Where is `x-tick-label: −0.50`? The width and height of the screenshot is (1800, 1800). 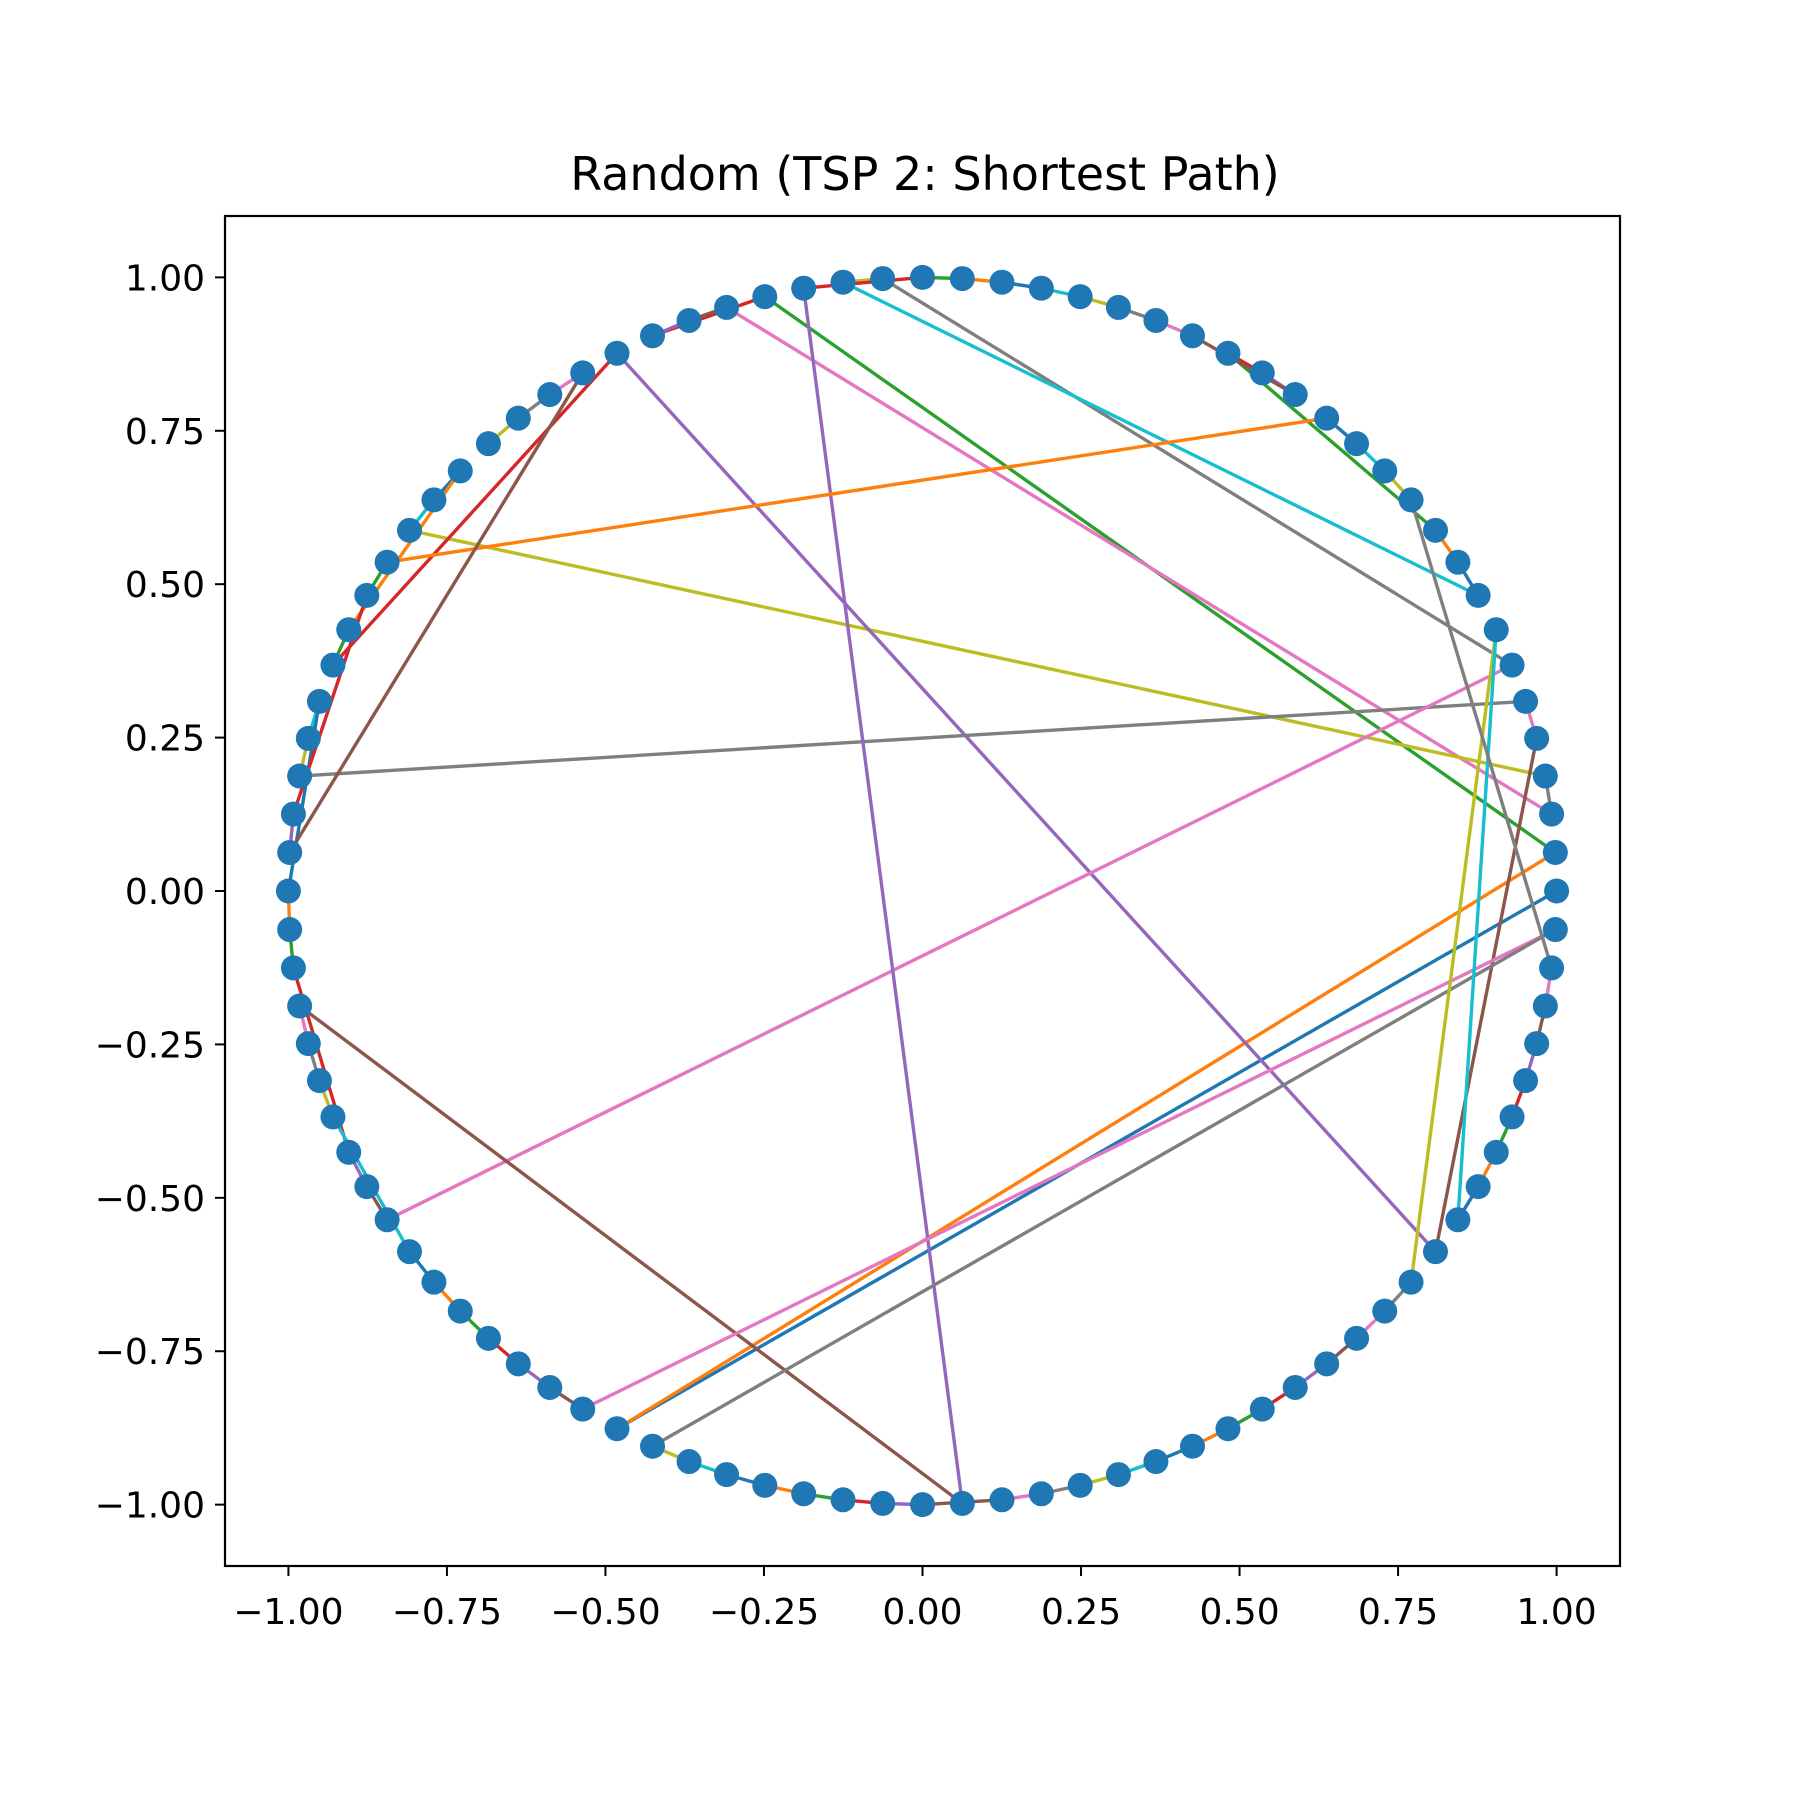 x-tick-label: −0.50 is located at coordinates (605, 1612).